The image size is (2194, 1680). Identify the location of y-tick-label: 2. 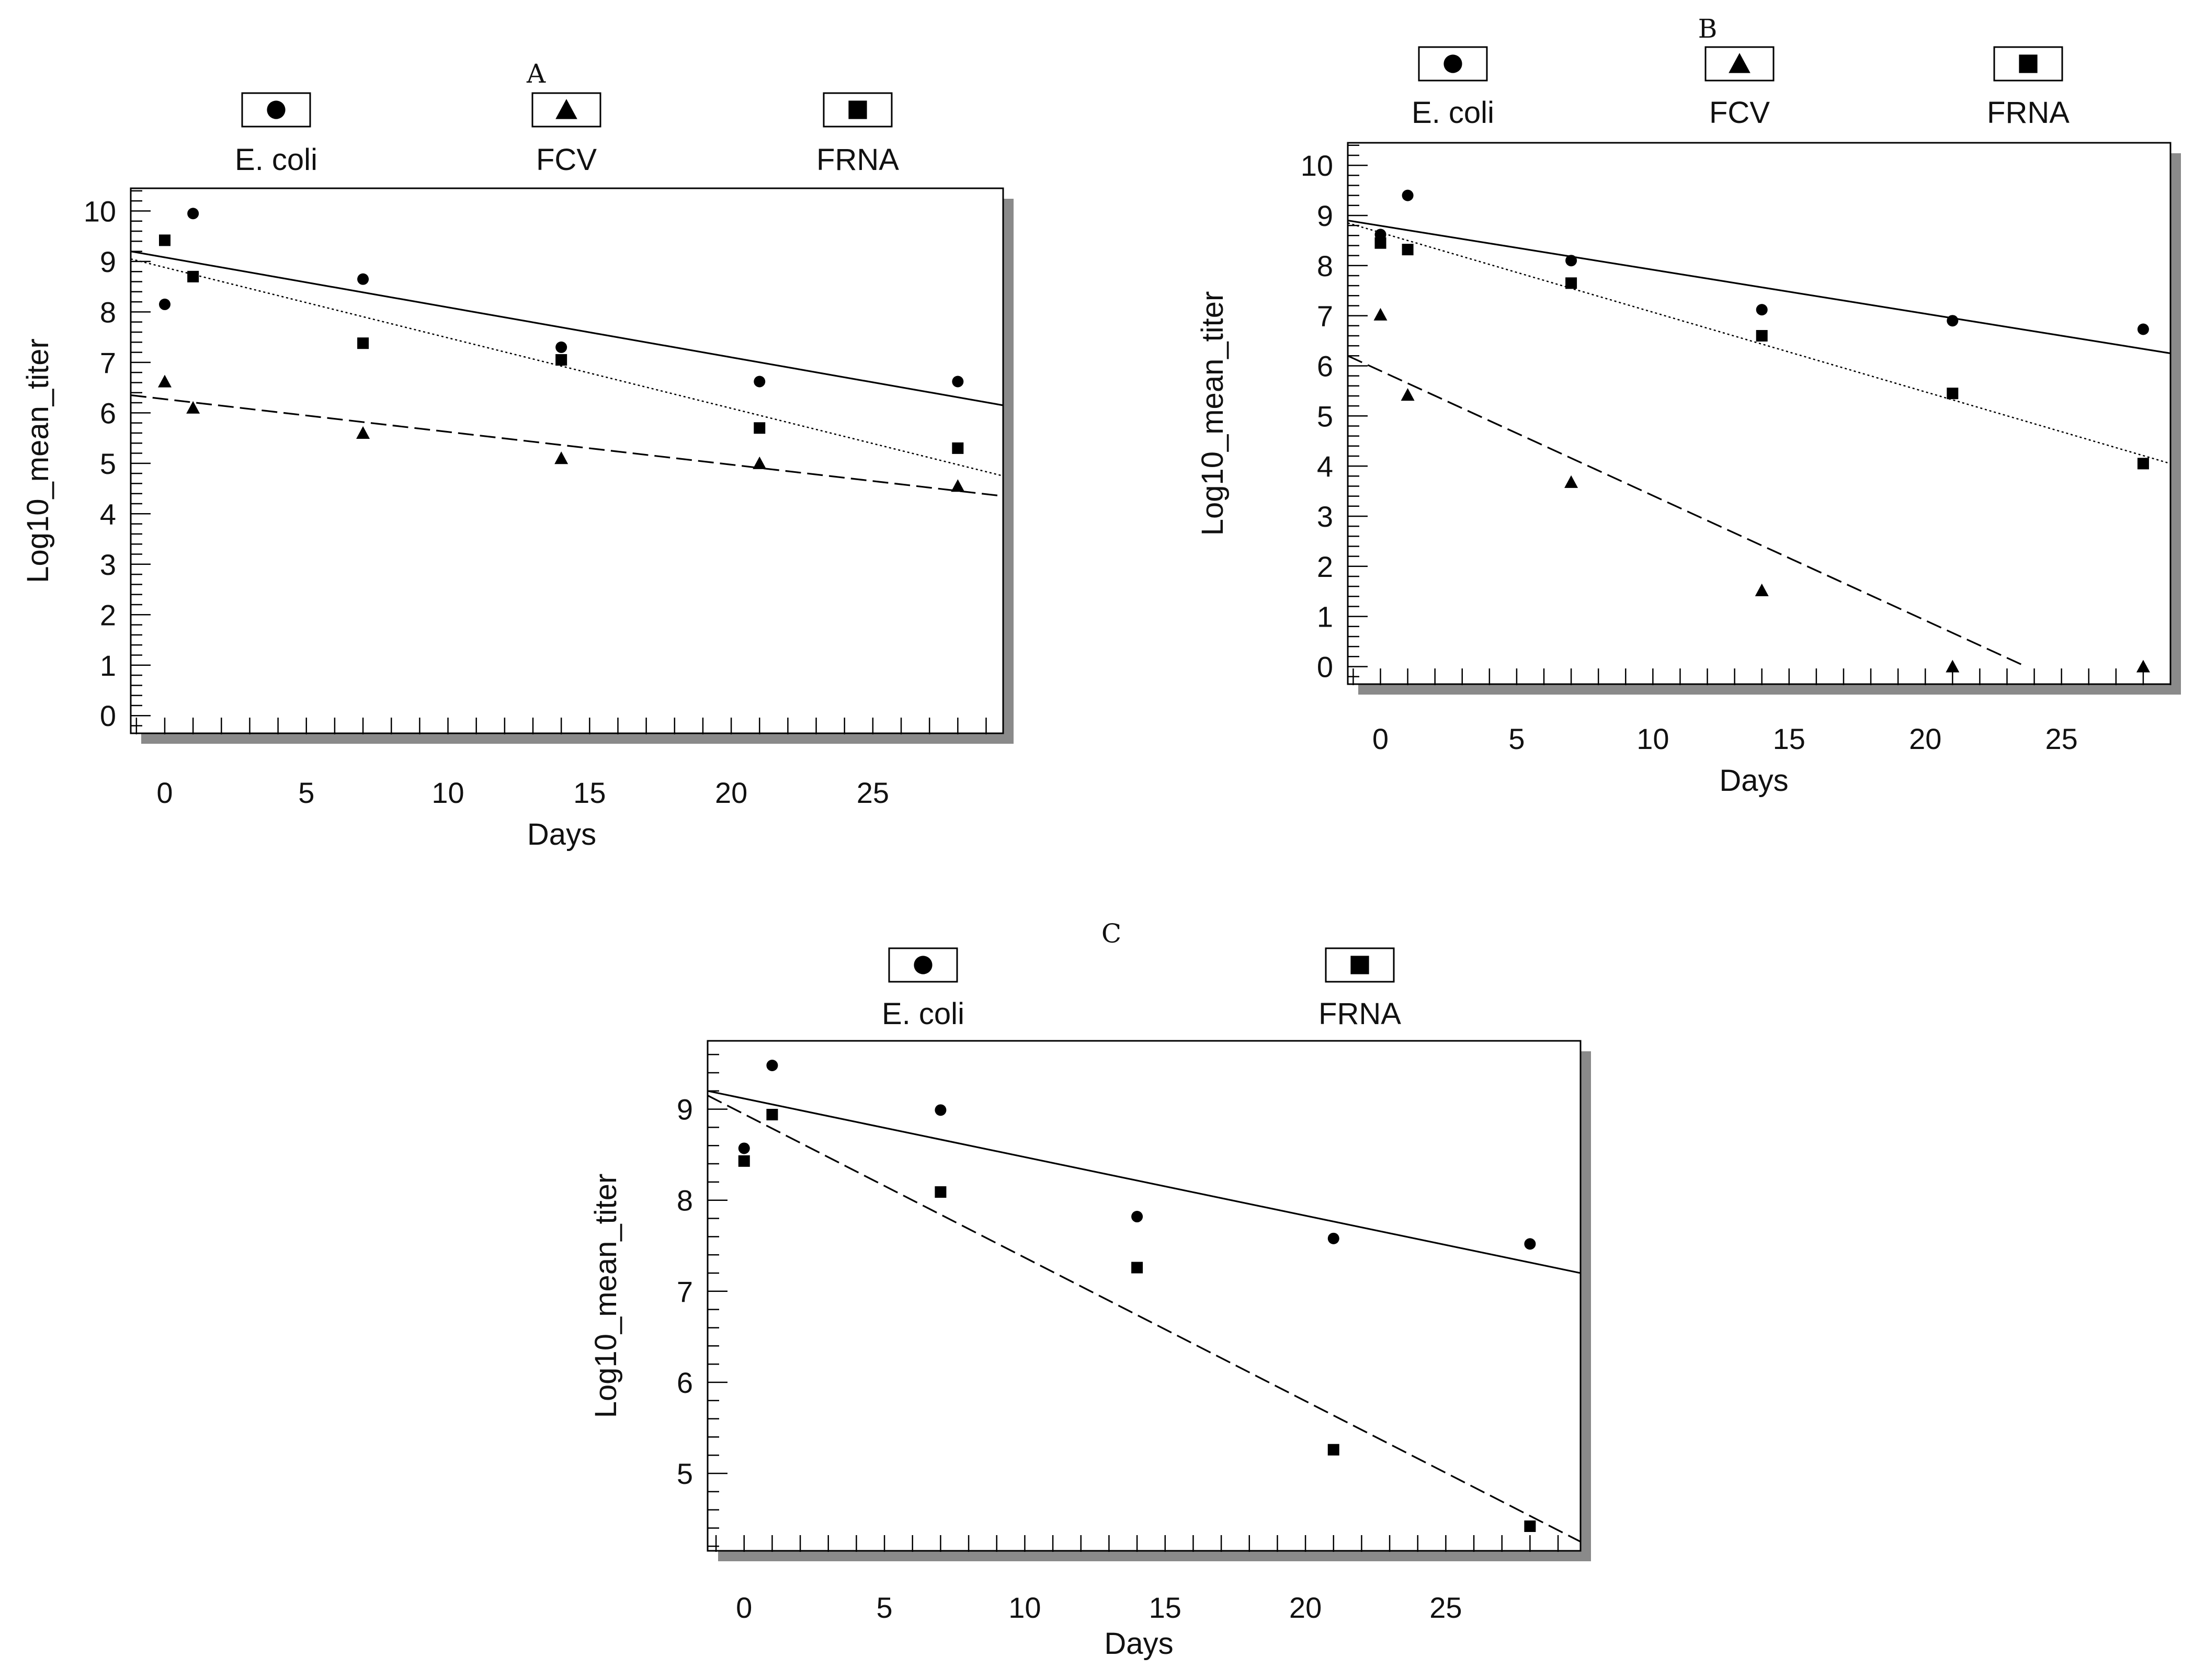
(1325, 566).